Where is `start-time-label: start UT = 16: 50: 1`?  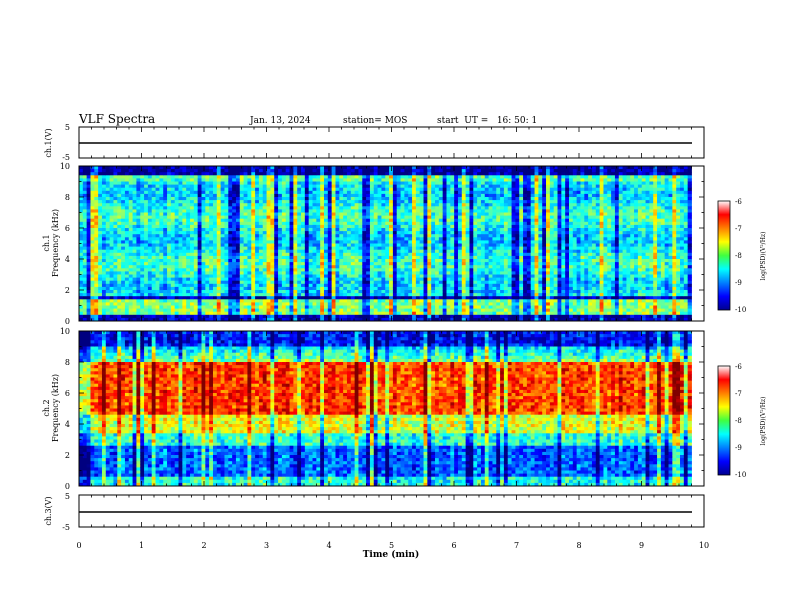 start-time-label: start UT = 16: 50: 1 is located at coordinates (487, 121).